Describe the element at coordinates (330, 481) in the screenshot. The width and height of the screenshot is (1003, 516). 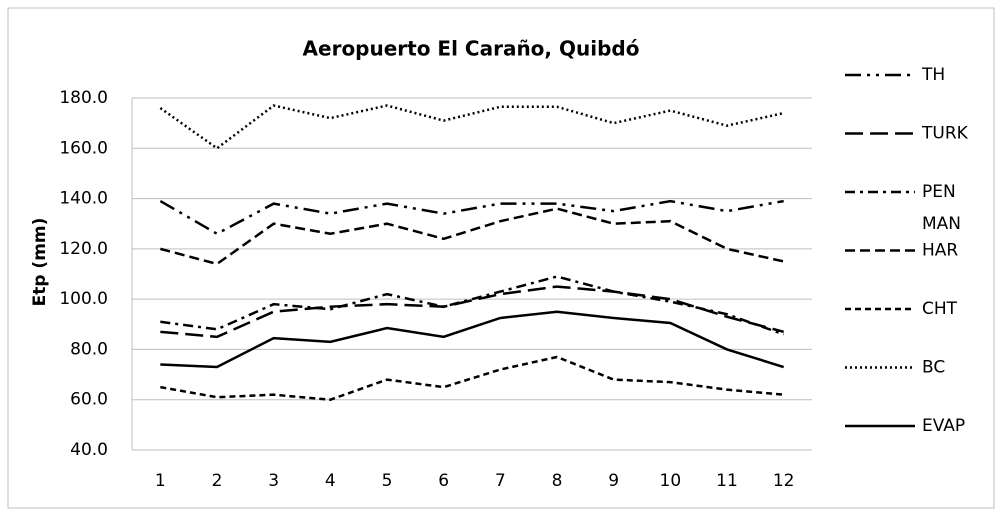
I see `x-tick-label: 4` at that location.